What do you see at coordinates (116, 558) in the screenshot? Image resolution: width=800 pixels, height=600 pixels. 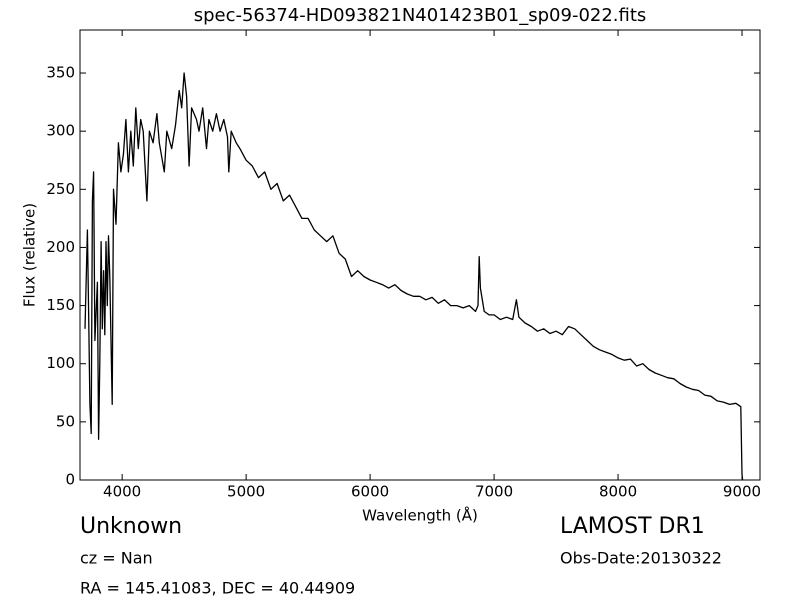 I see `annotation: cz = Nan` at bounding box center [116, 558].